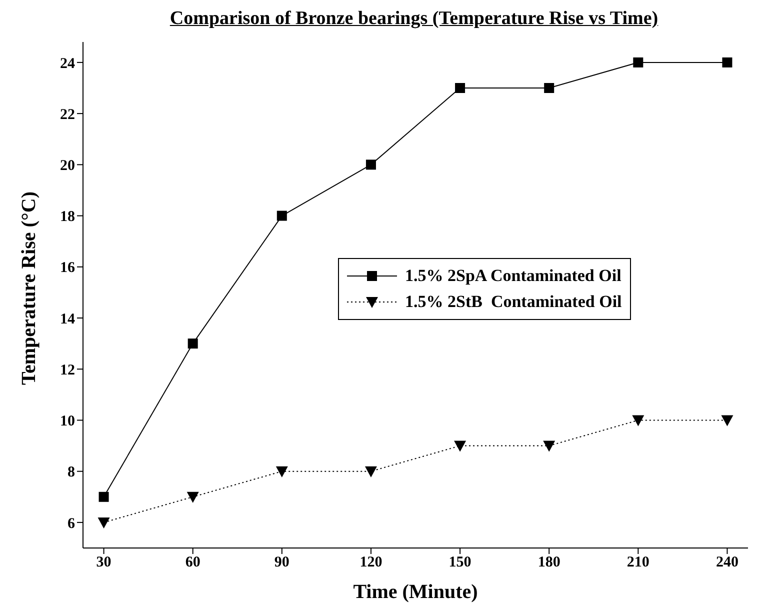  Describe the element at coordinates (282, 562) in the screenshot. I see `x-tick-label: 90` at that location.